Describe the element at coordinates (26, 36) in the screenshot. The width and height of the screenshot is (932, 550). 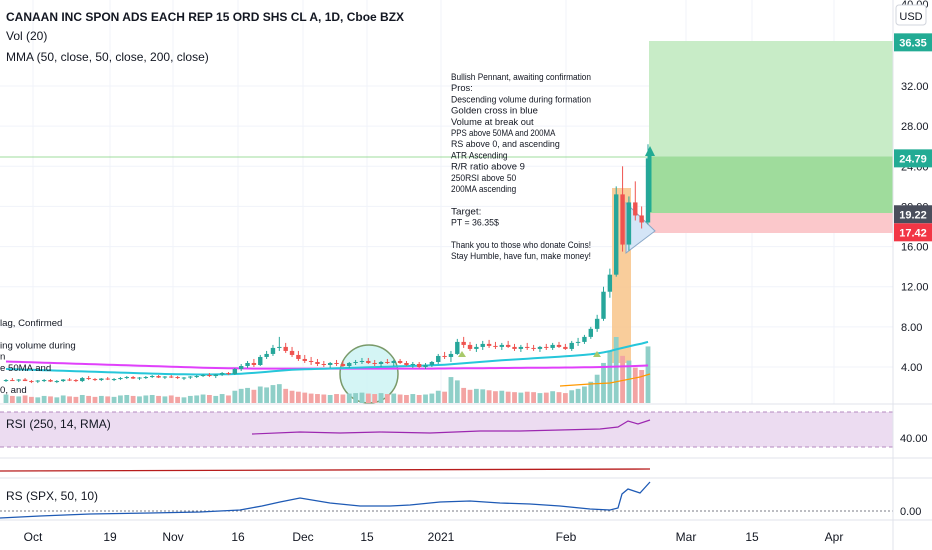
I see `volume-indicator-label: Vol (20)` at that location.